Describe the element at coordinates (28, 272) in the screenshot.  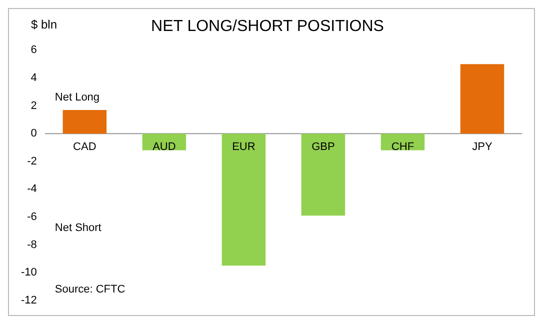
I see `y-tick-label: -10` at that location.